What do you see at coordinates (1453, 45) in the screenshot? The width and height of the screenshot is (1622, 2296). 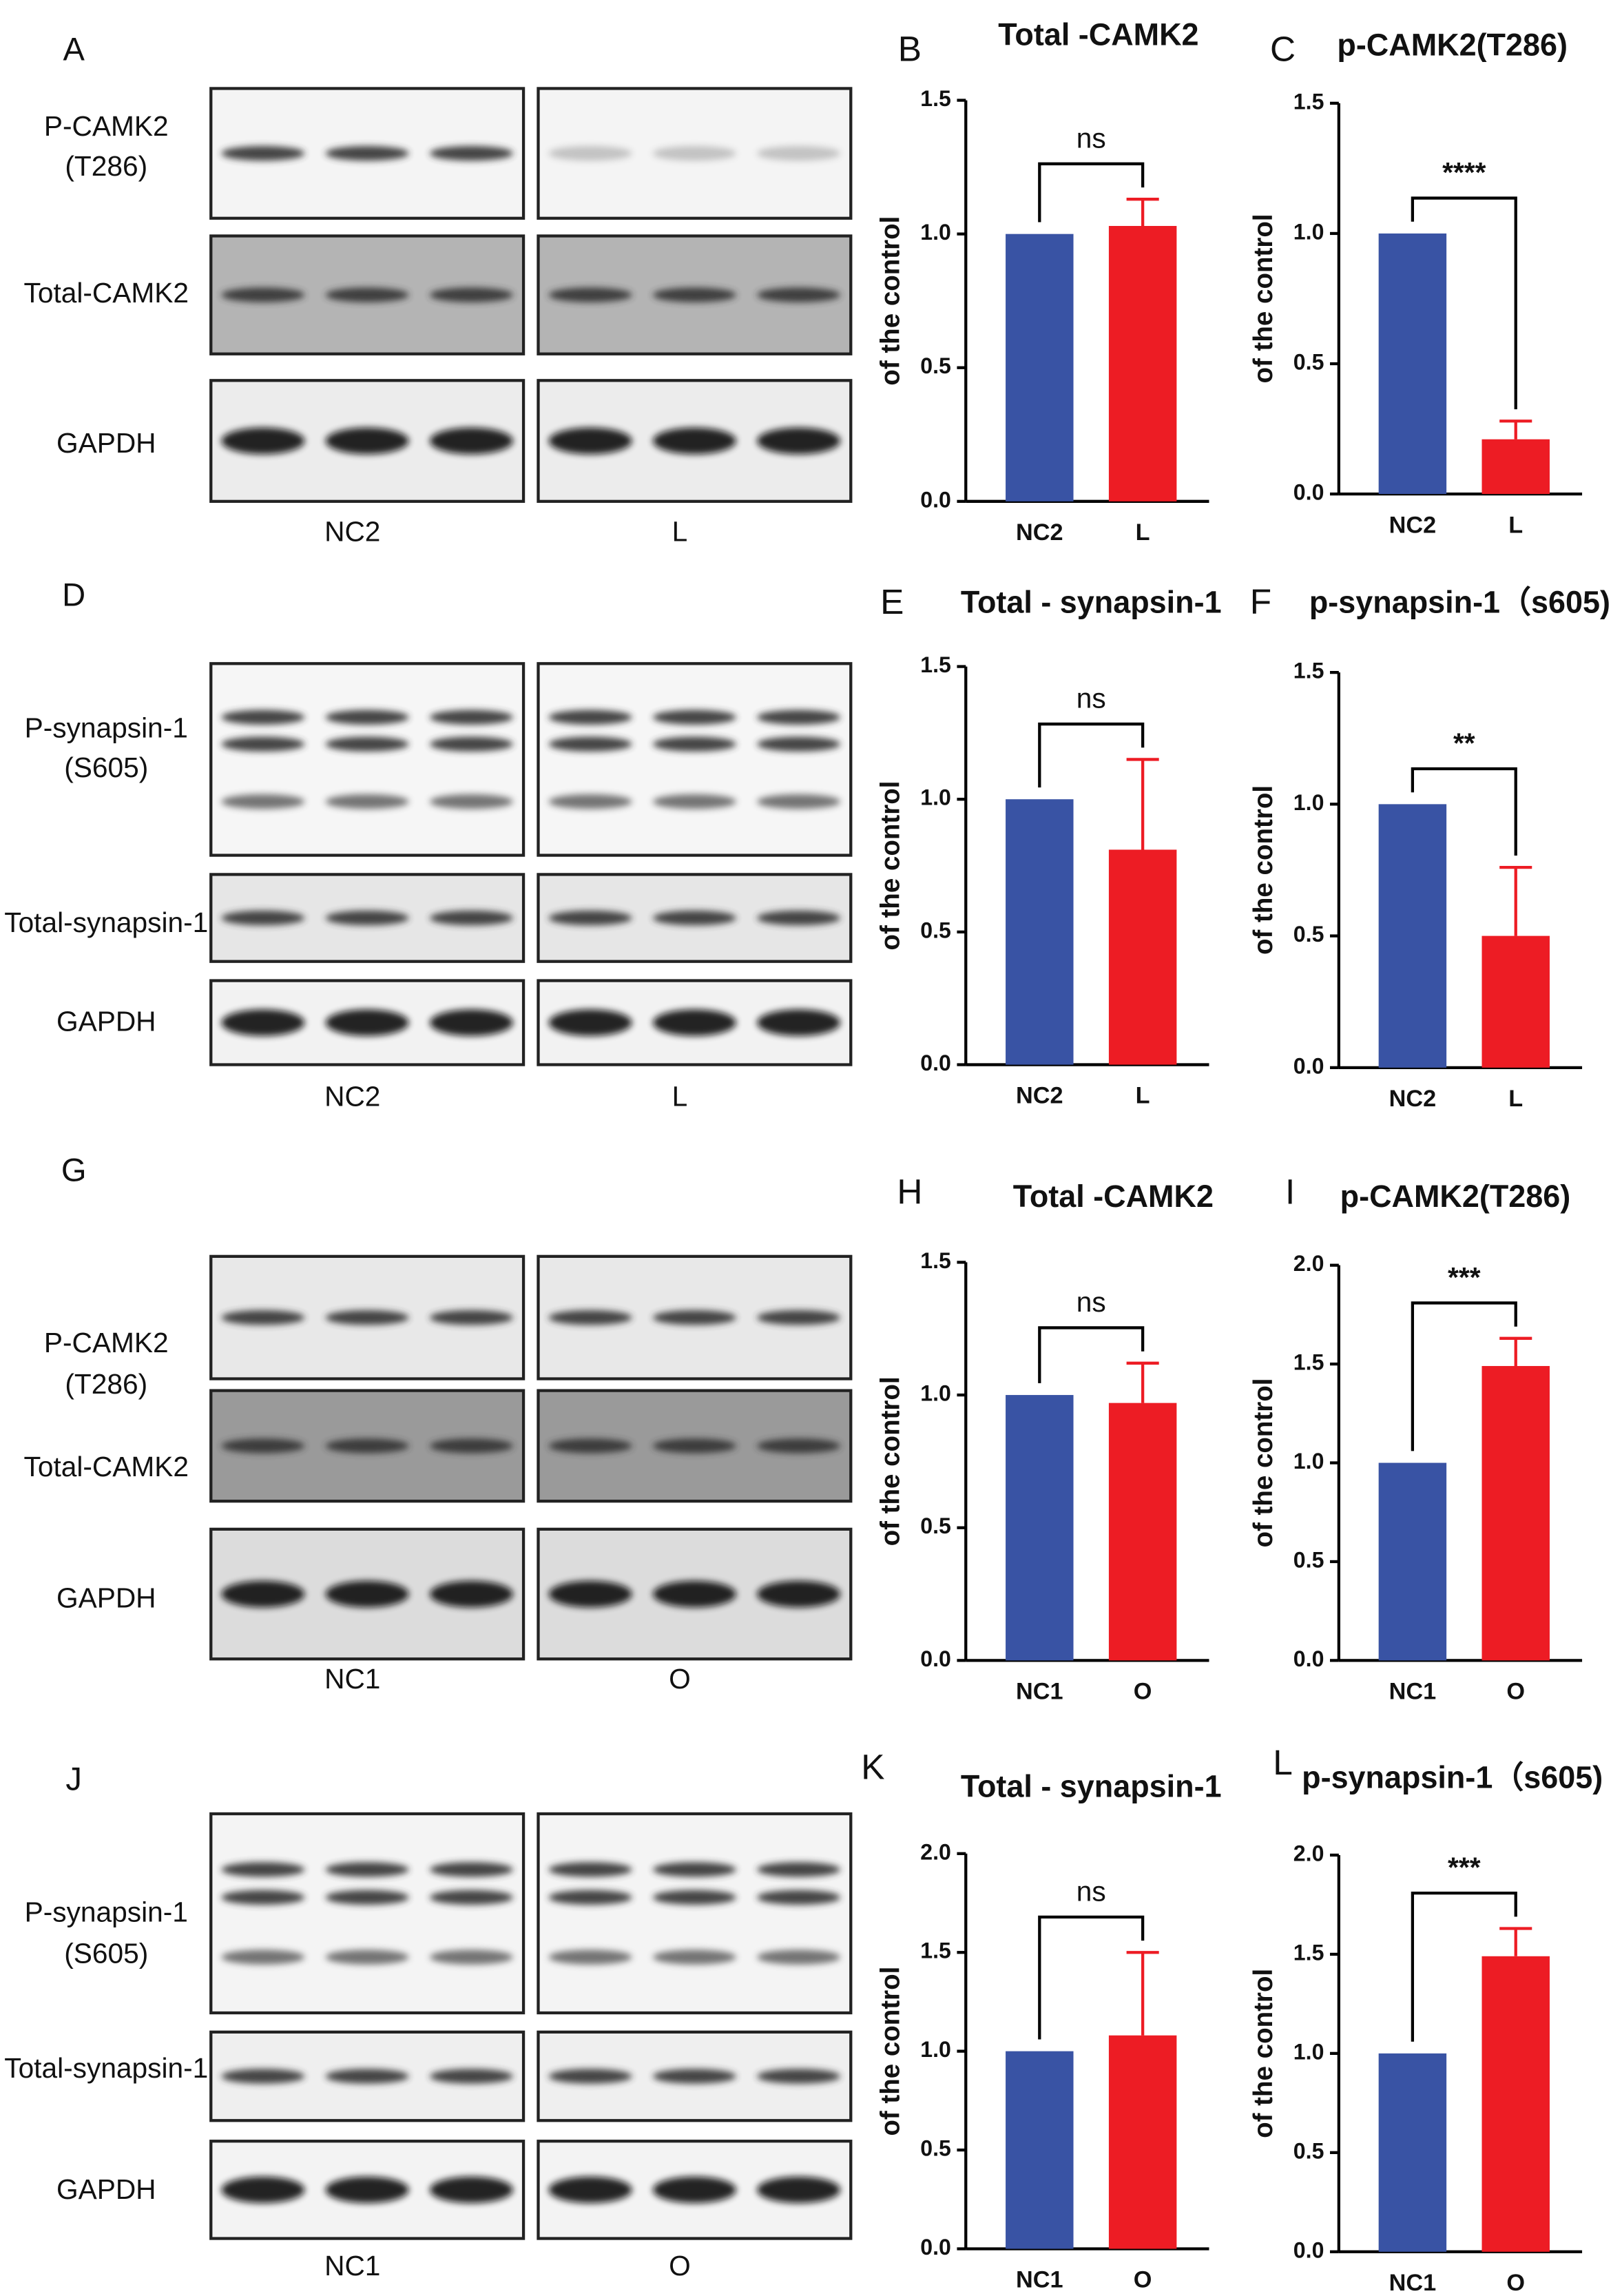 I see `chart-title: p-CAMK2(T286)` at bounding box center [1453, 45].